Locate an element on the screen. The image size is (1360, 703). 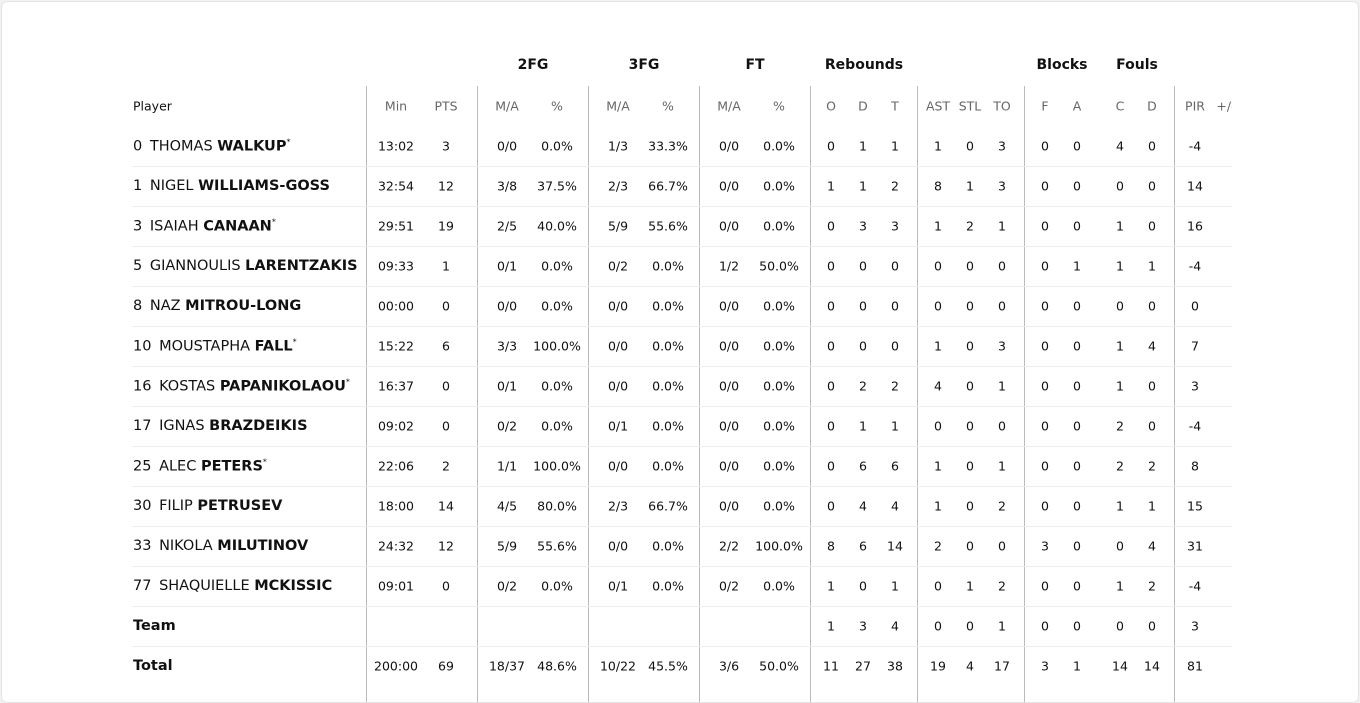
player-cell: 0 THOMAS WALKUP* is located at coordinates (211, 146).